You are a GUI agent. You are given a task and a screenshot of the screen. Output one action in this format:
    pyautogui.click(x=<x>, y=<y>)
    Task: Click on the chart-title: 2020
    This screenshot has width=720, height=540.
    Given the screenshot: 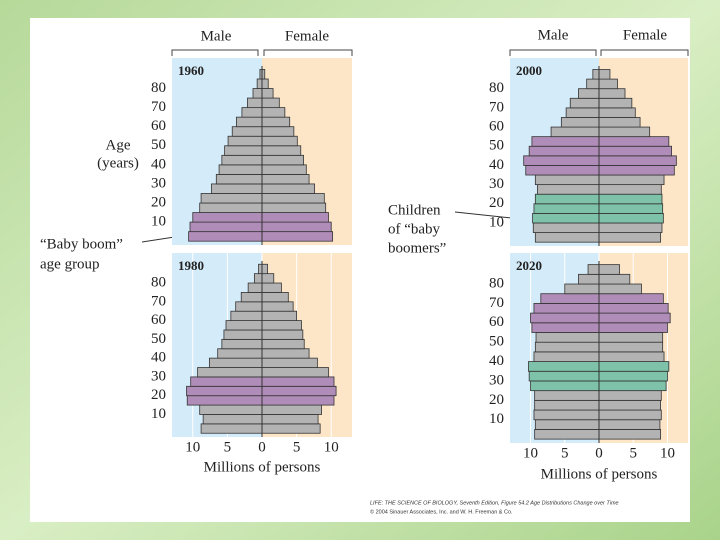 What is the action you would take?
    pyautogui.click(x=529, y=265)
    